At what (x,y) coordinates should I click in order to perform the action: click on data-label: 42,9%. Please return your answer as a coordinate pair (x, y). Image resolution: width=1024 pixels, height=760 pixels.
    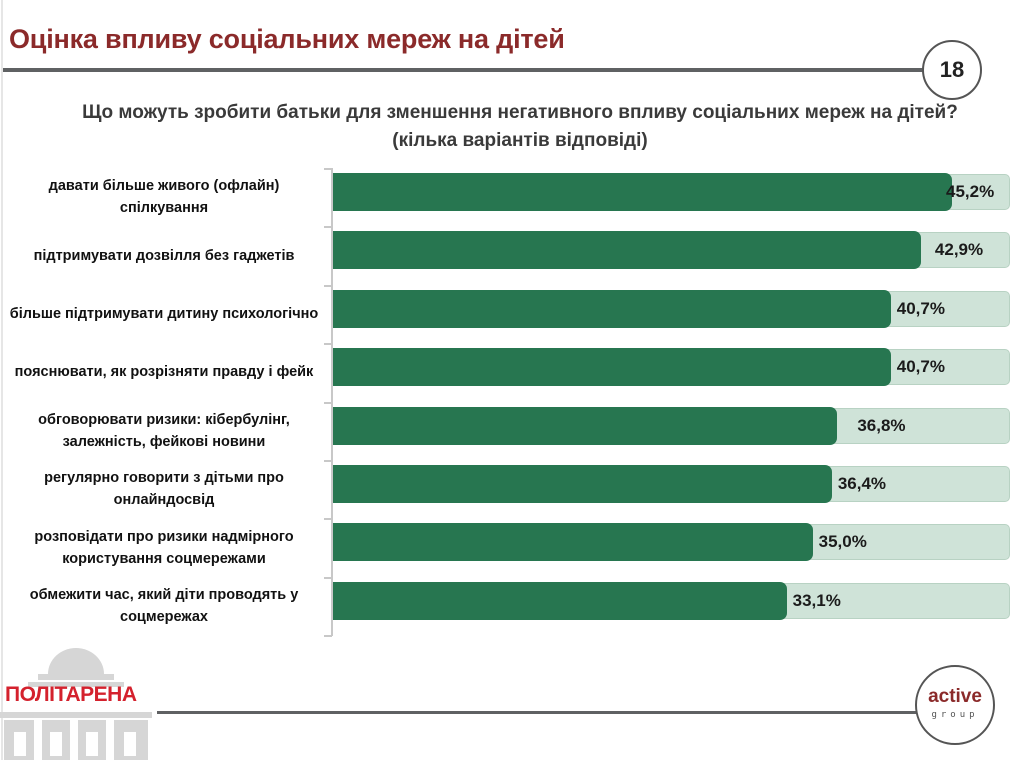
    Looking at the image, I should click on (959, 250).